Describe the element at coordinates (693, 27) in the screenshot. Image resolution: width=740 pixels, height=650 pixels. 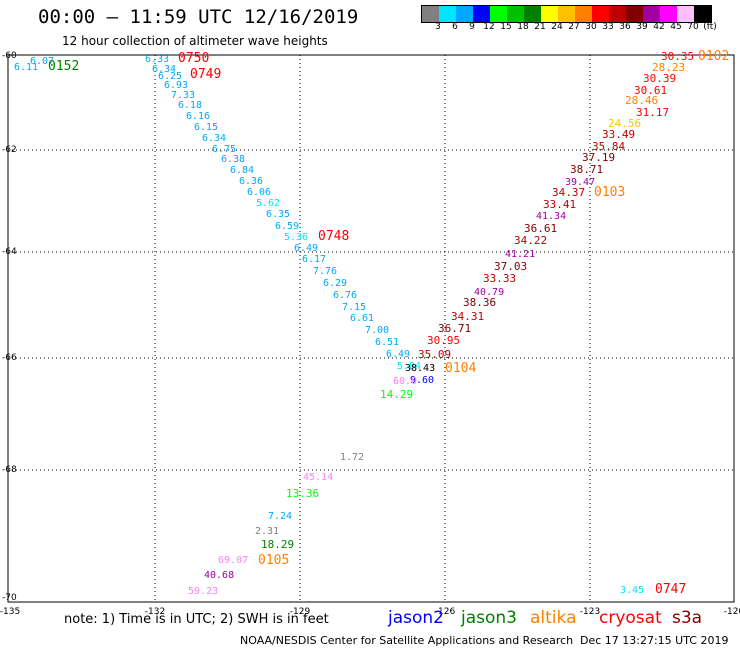
I see `legend-label: 70` at that location.